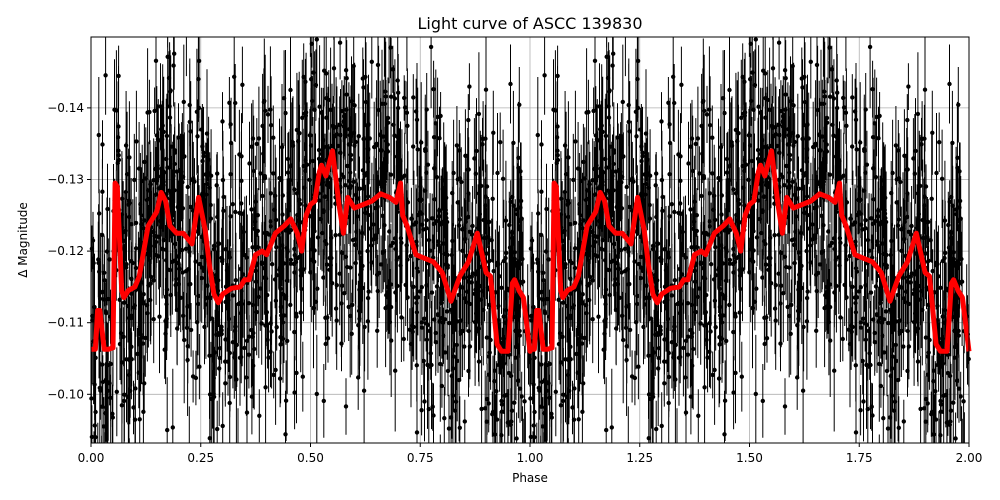 The height and width of the screenshot is (500, 1000). What do you see at coordinates (65, 179) in the screenshot?
I see `y-tick-label: −0.13` at bounding box center [65, 179].